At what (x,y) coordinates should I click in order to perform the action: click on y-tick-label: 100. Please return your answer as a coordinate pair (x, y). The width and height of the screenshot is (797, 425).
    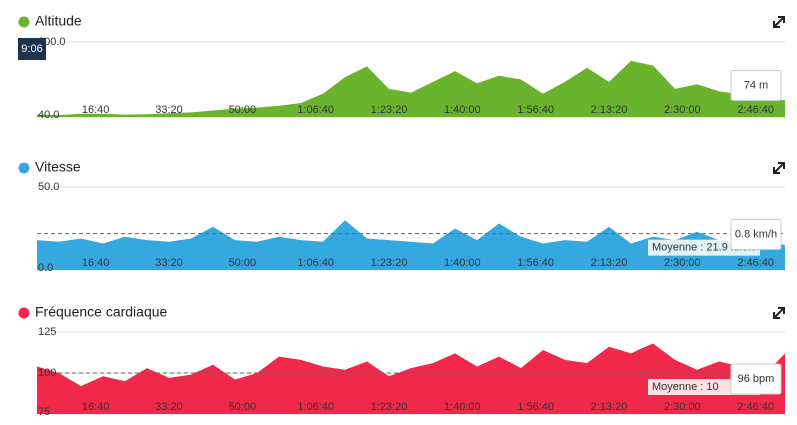
    Looking at the image, I should click on (47, 373).